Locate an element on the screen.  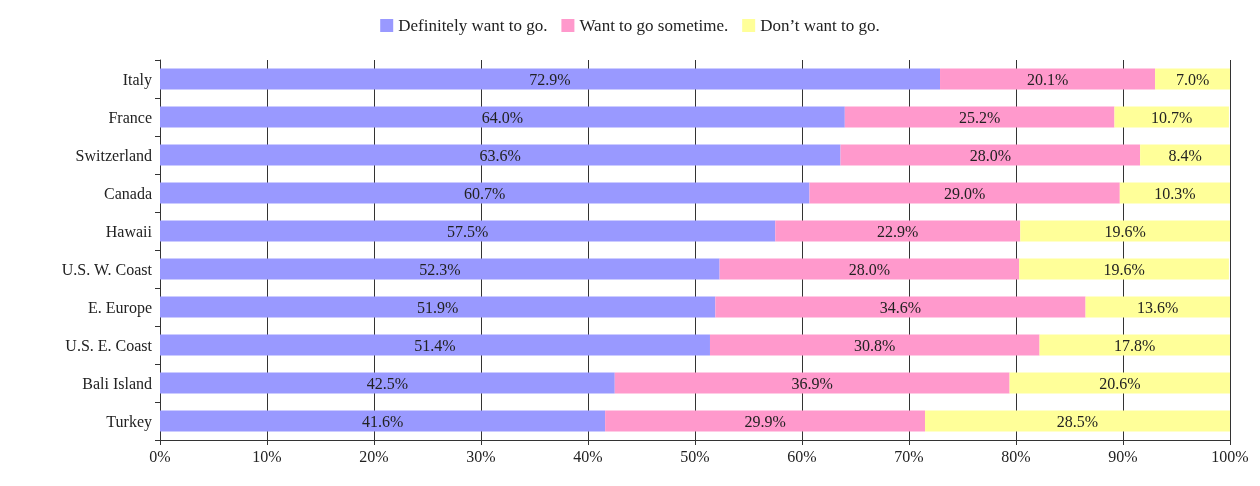
x-tick-label: 100% is located at coordinates (1230, 456).